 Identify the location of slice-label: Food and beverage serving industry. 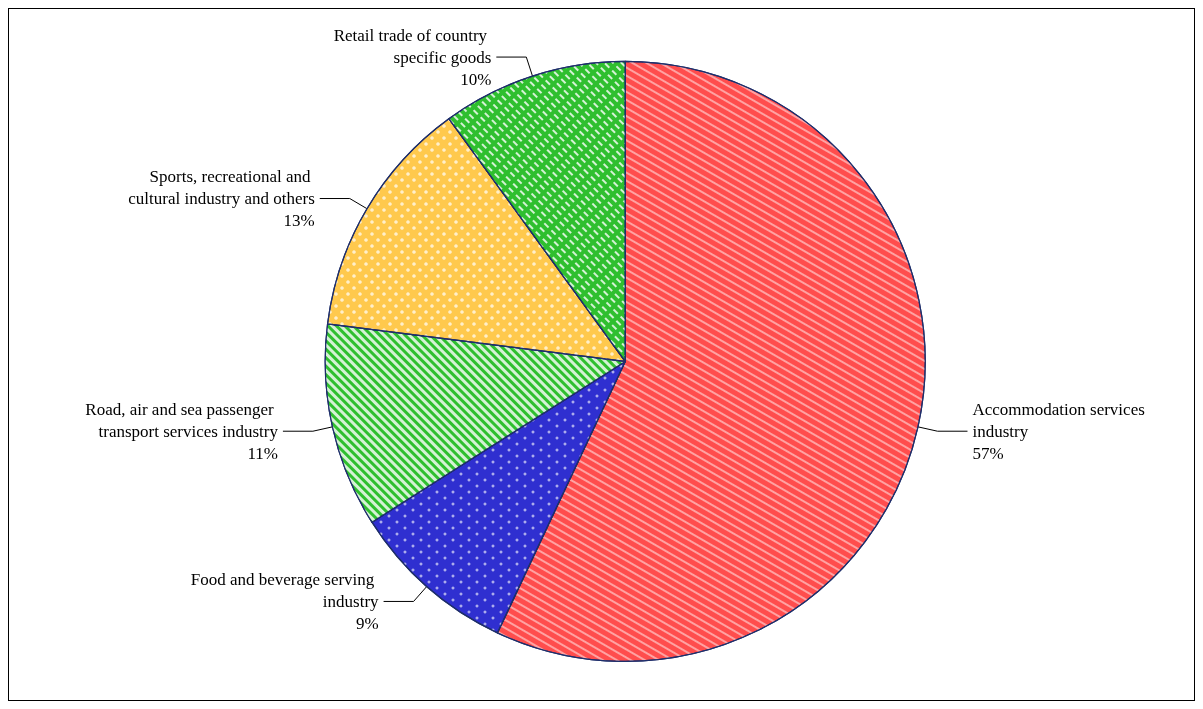
(285, 590).